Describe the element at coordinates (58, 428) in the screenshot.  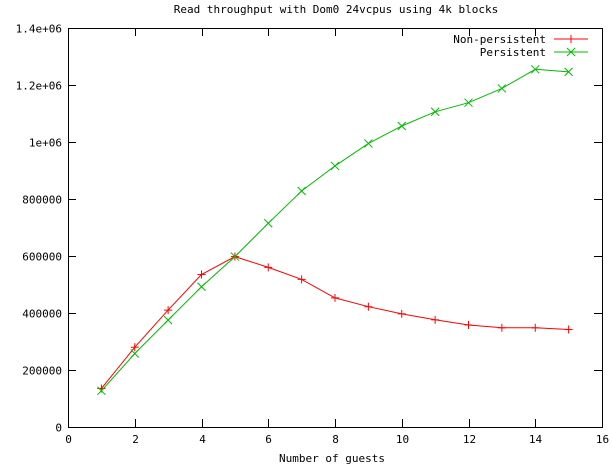
I see `y-tick-label: 0` at that location.